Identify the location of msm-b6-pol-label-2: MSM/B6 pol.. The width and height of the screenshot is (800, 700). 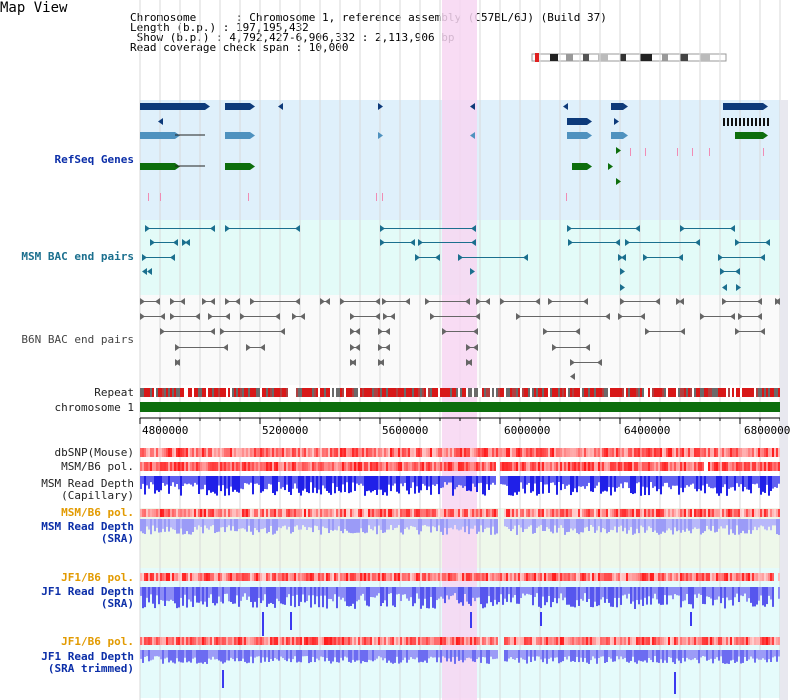
(97, 512).